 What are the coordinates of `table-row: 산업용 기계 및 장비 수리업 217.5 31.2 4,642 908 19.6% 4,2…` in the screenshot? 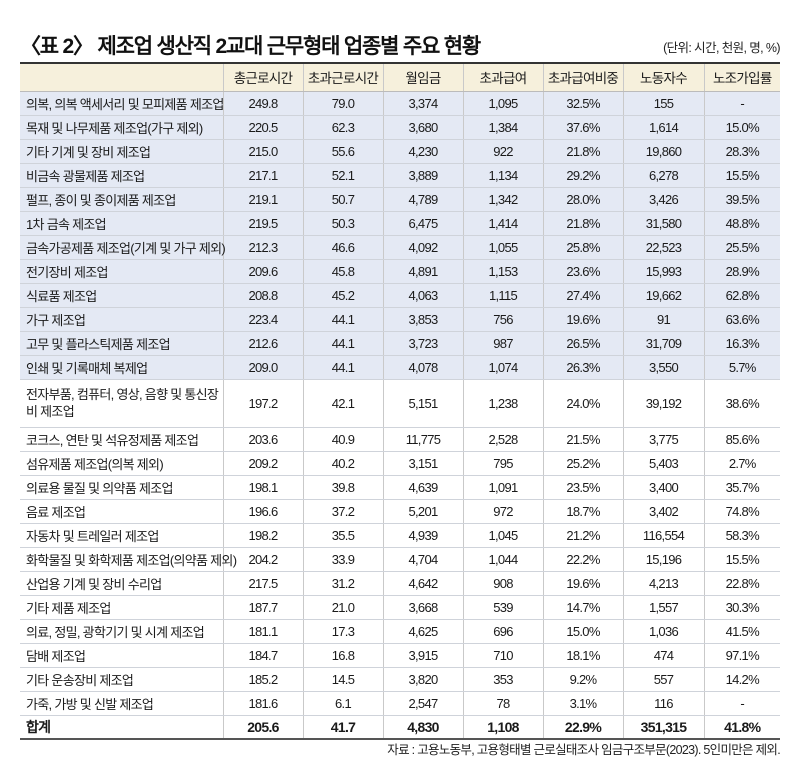 It's located at (400, 583).